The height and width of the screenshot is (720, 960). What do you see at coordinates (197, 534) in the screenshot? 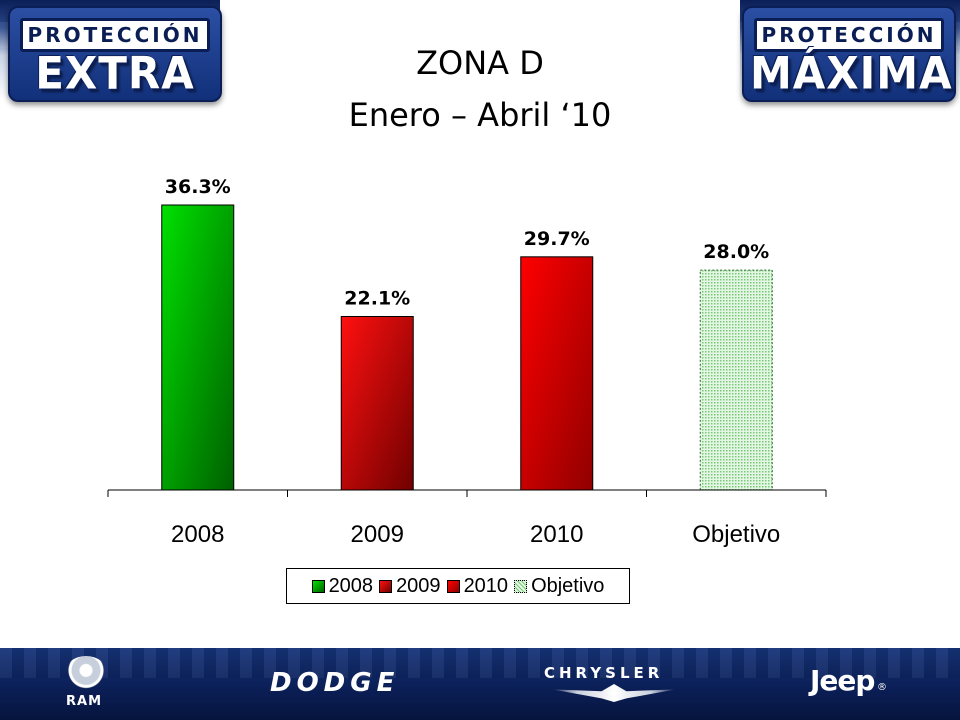
I see `x-tick-label-2008: 2008` at bounding box center [197, 534].